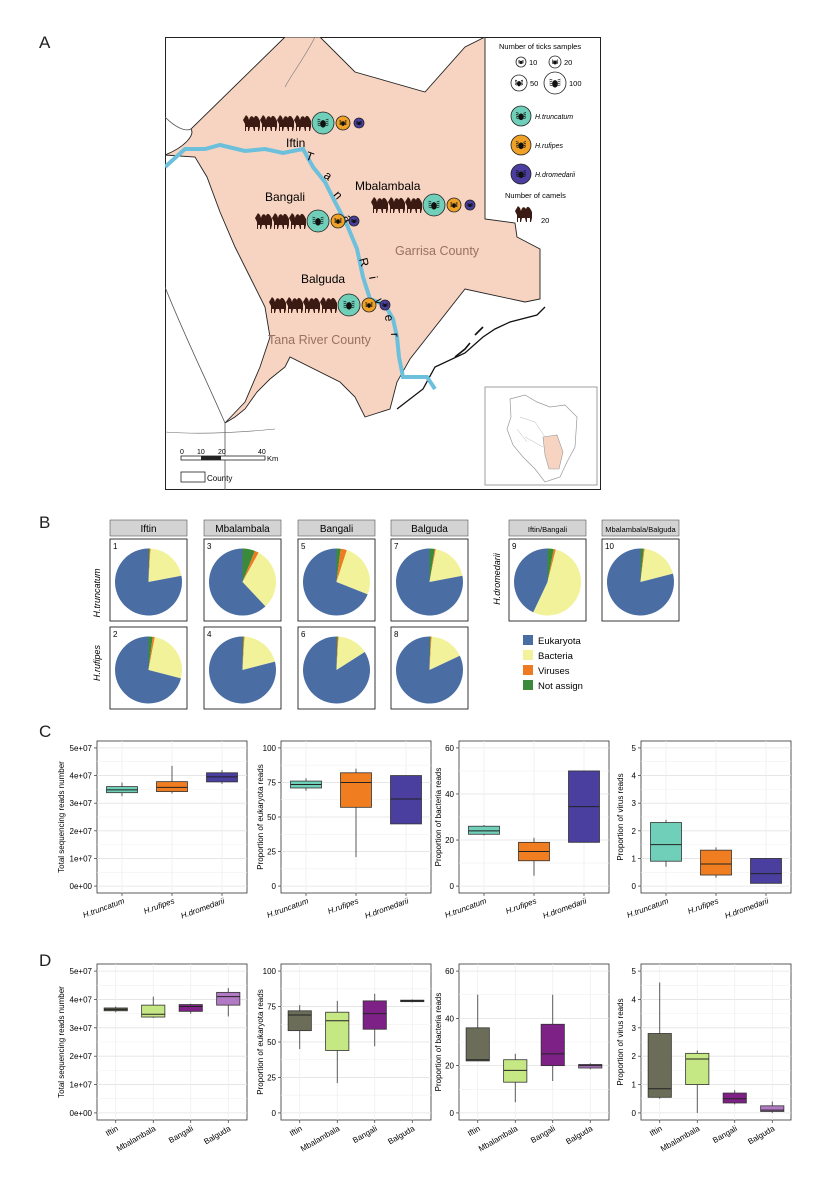 This screenshot has height=1180, width=835. Describe the element at coordinates (203, 908) in the screenshot. I see `x-tick-label: H.dromedarii` at that location.